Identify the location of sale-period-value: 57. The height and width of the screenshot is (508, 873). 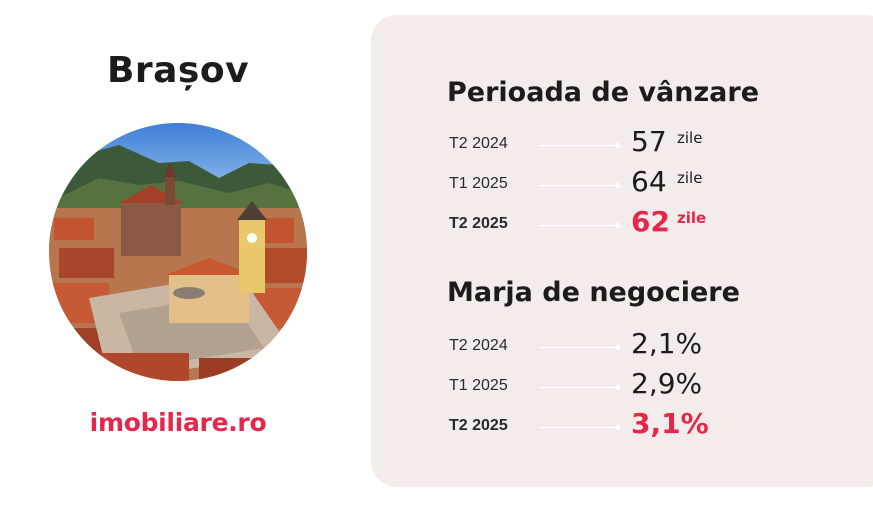
(649, 141).